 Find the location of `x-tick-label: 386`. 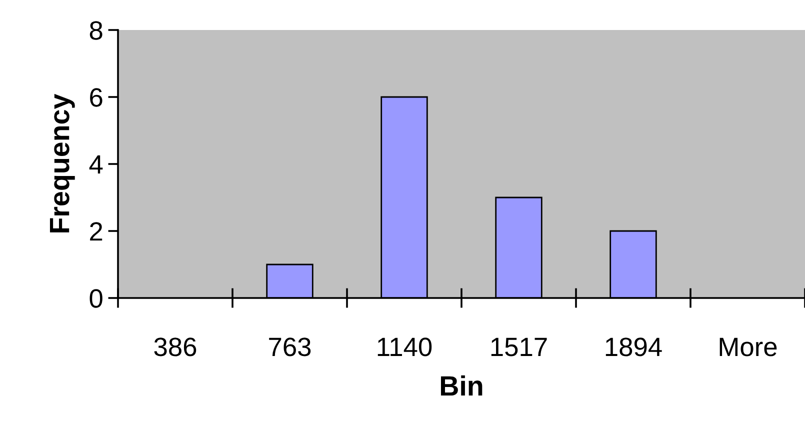

x-tick-label: 386 is located at coordinates (175, 347).